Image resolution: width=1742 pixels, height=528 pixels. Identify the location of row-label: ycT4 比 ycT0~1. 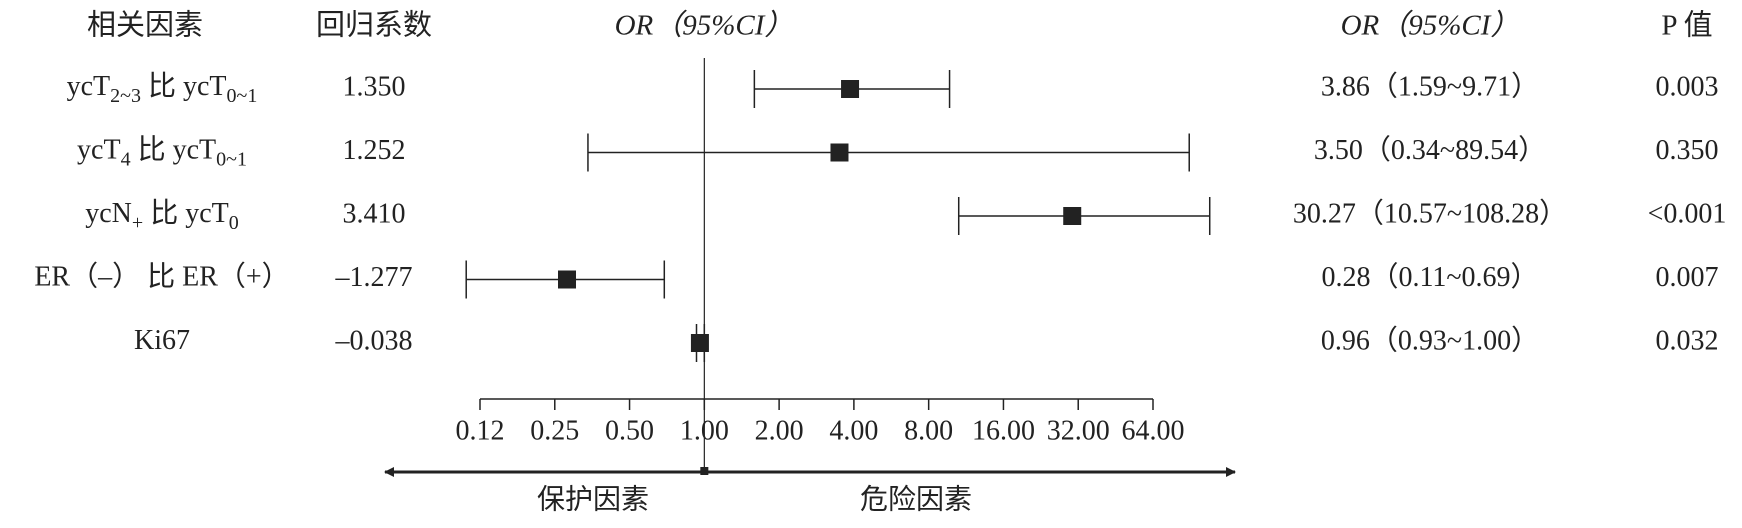
(162, 152).